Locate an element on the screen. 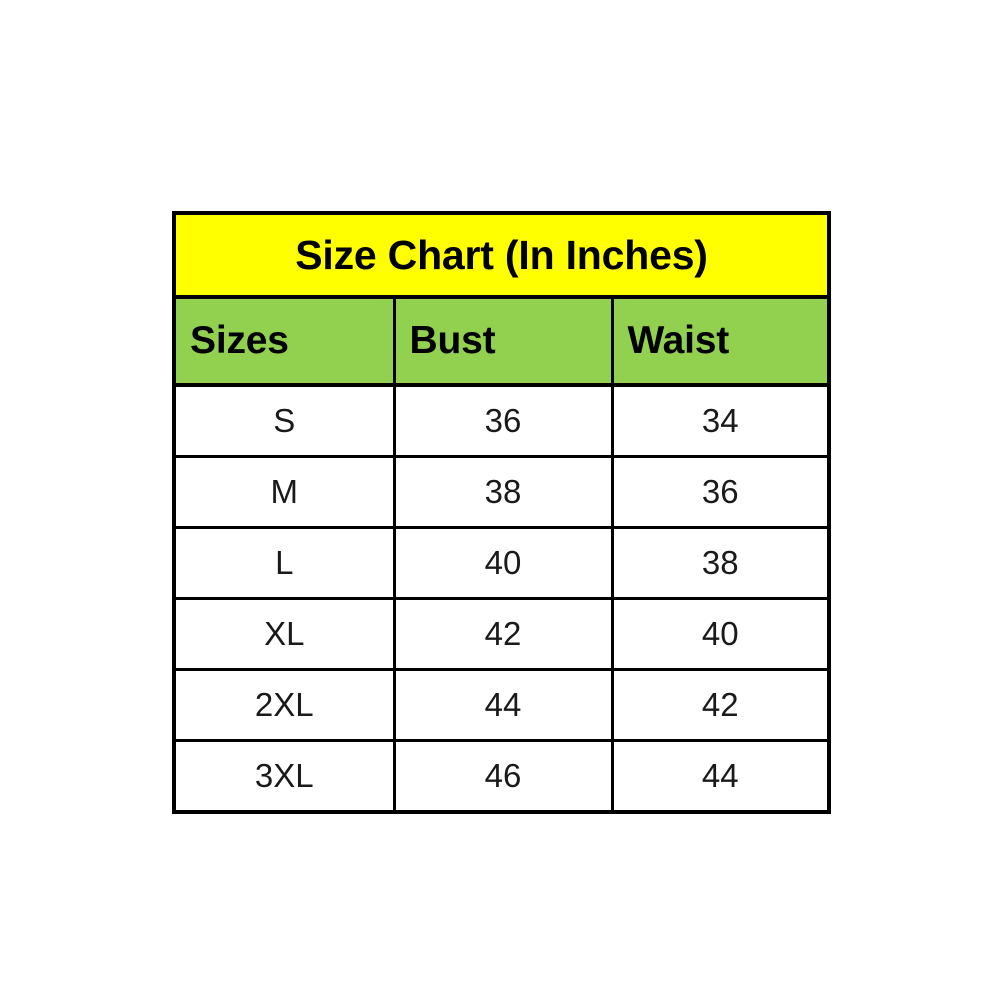 The width and height of the screenshot is (1000, 1000). chart-title-row: Size Chart (In Inches) is located at coordinates (502, 256).